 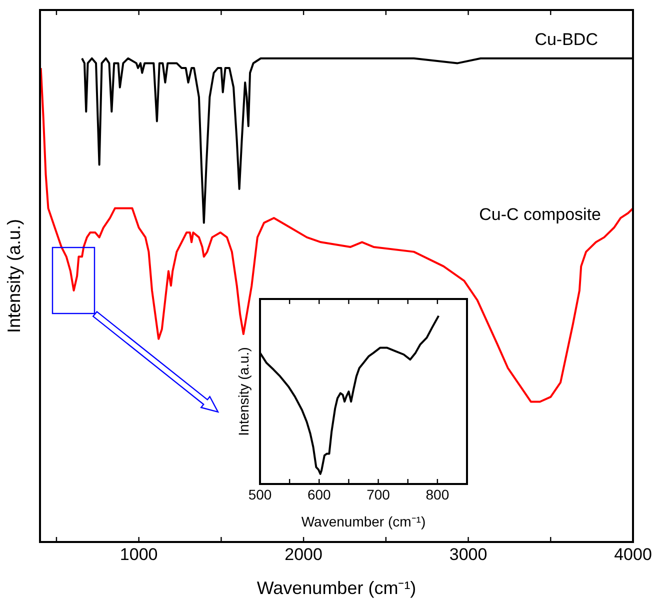 I want to click on series-label: Cu-C composite, so click(x=540, y=214).